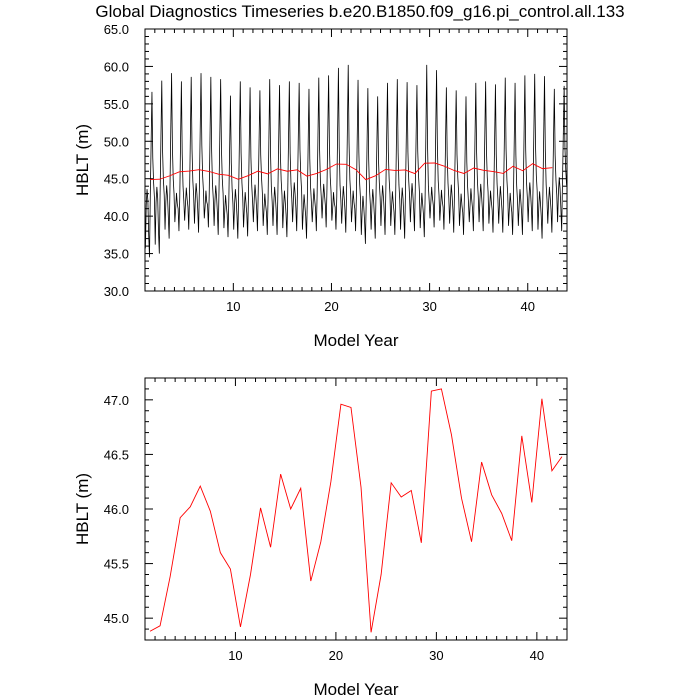  What do you see at coordinates (116, 66) in the screenshot?
I see `y-tick-label: 60.0` at bounding box center [116, 66].